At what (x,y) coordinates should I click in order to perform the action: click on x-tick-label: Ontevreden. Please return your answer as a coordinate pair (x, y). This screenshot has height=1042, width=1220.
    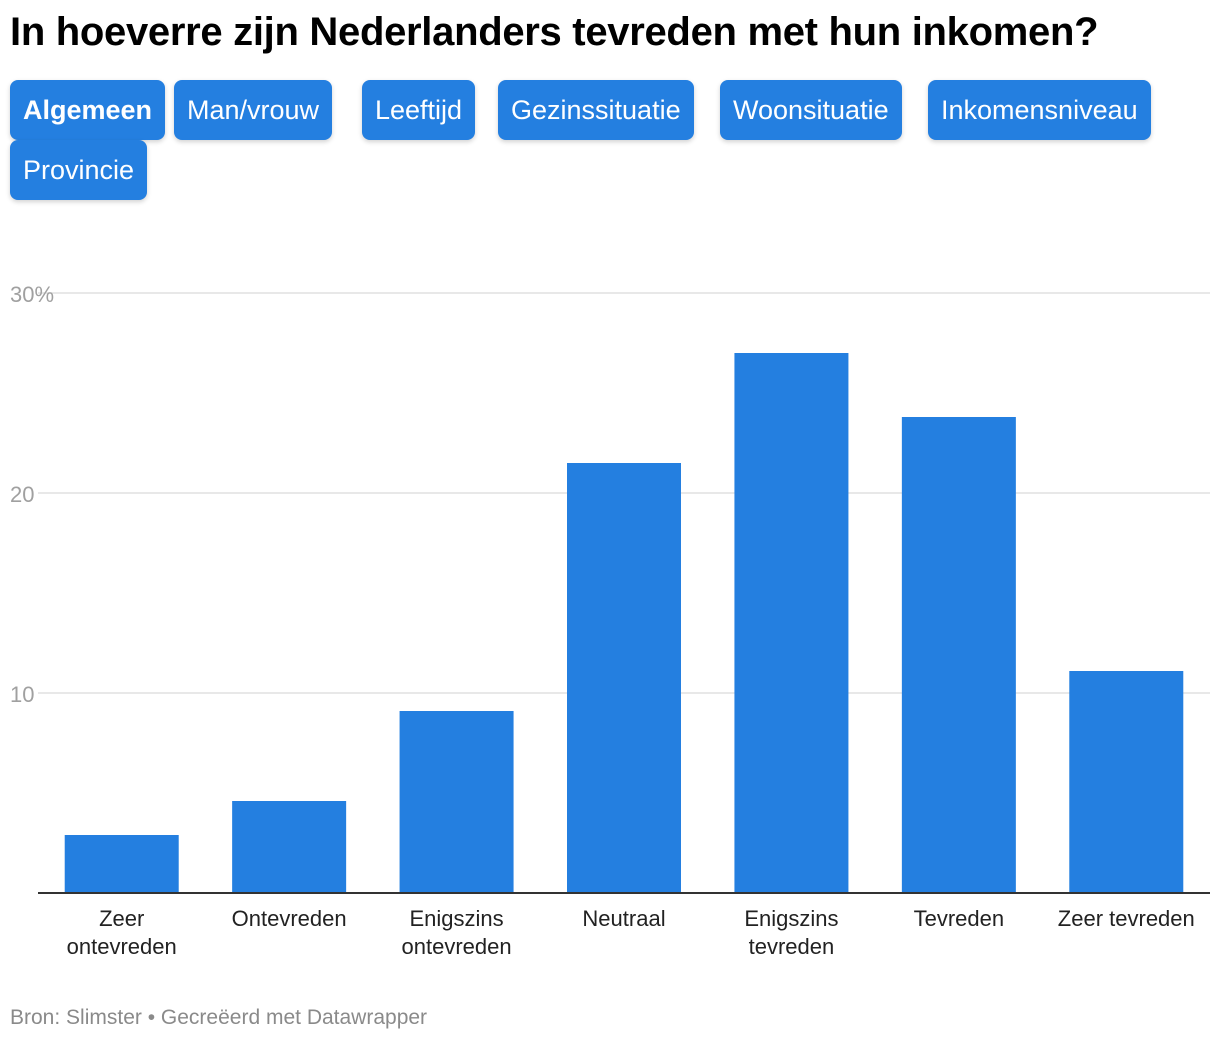
    Looking at the image, I should click on (289, 918).